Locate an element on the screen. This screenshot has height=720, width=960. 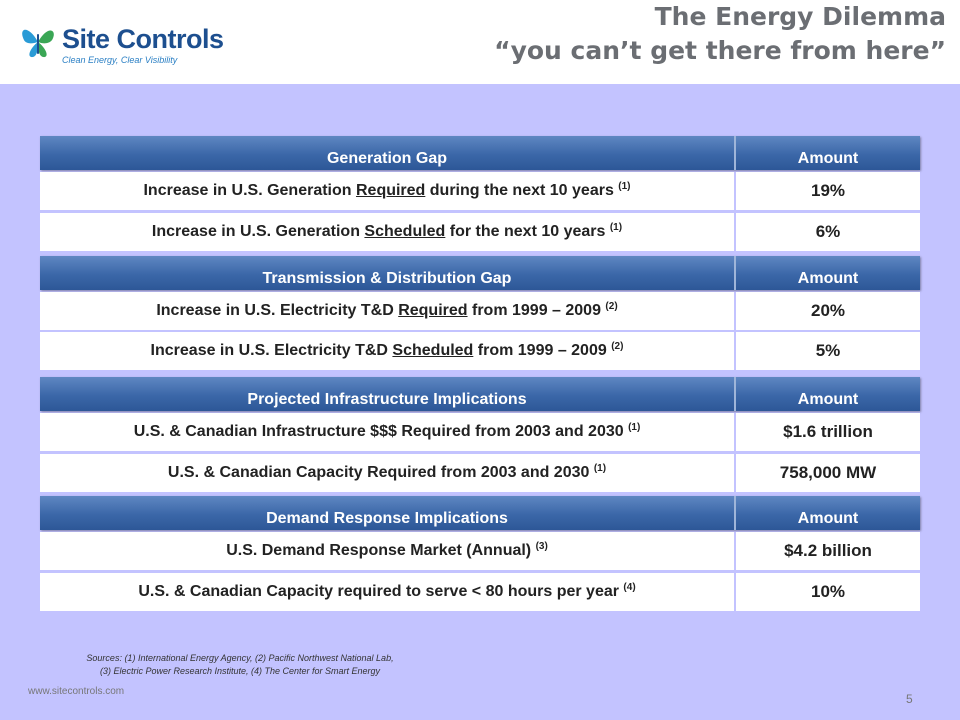
row-value: 5% is located at coordinates (828, 350).